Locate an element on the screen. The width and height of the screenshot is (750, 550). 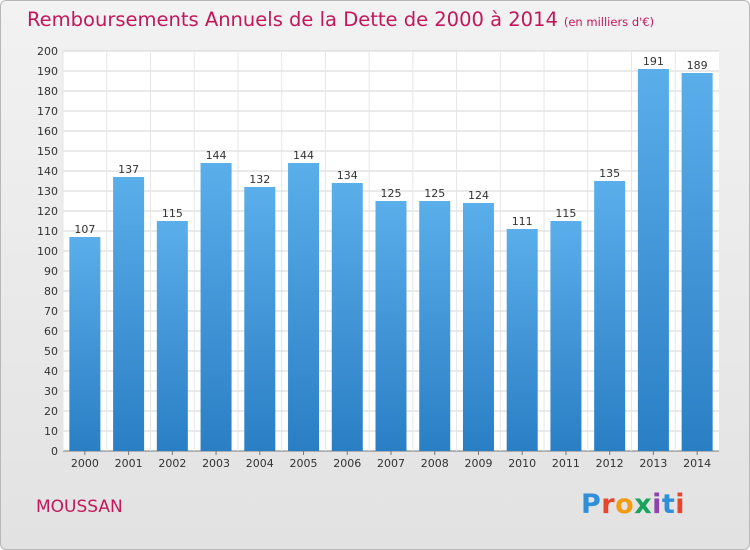
x-tick-label: 2002 is located at coordinates (172, 463).